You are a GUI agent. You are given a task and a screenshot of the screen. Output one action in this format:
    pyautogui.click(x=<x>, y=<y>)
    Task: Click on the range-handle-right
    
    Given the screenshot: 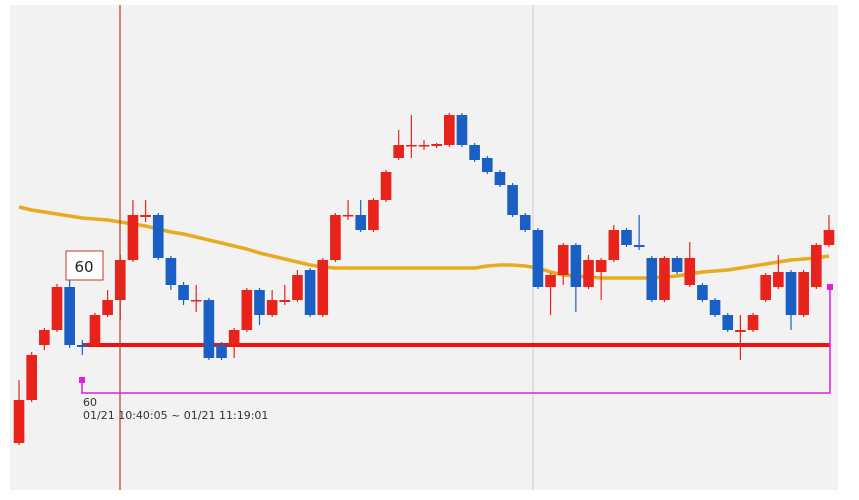 What is the action you would take?
    pyautogui.click(x=830, y=287)
    